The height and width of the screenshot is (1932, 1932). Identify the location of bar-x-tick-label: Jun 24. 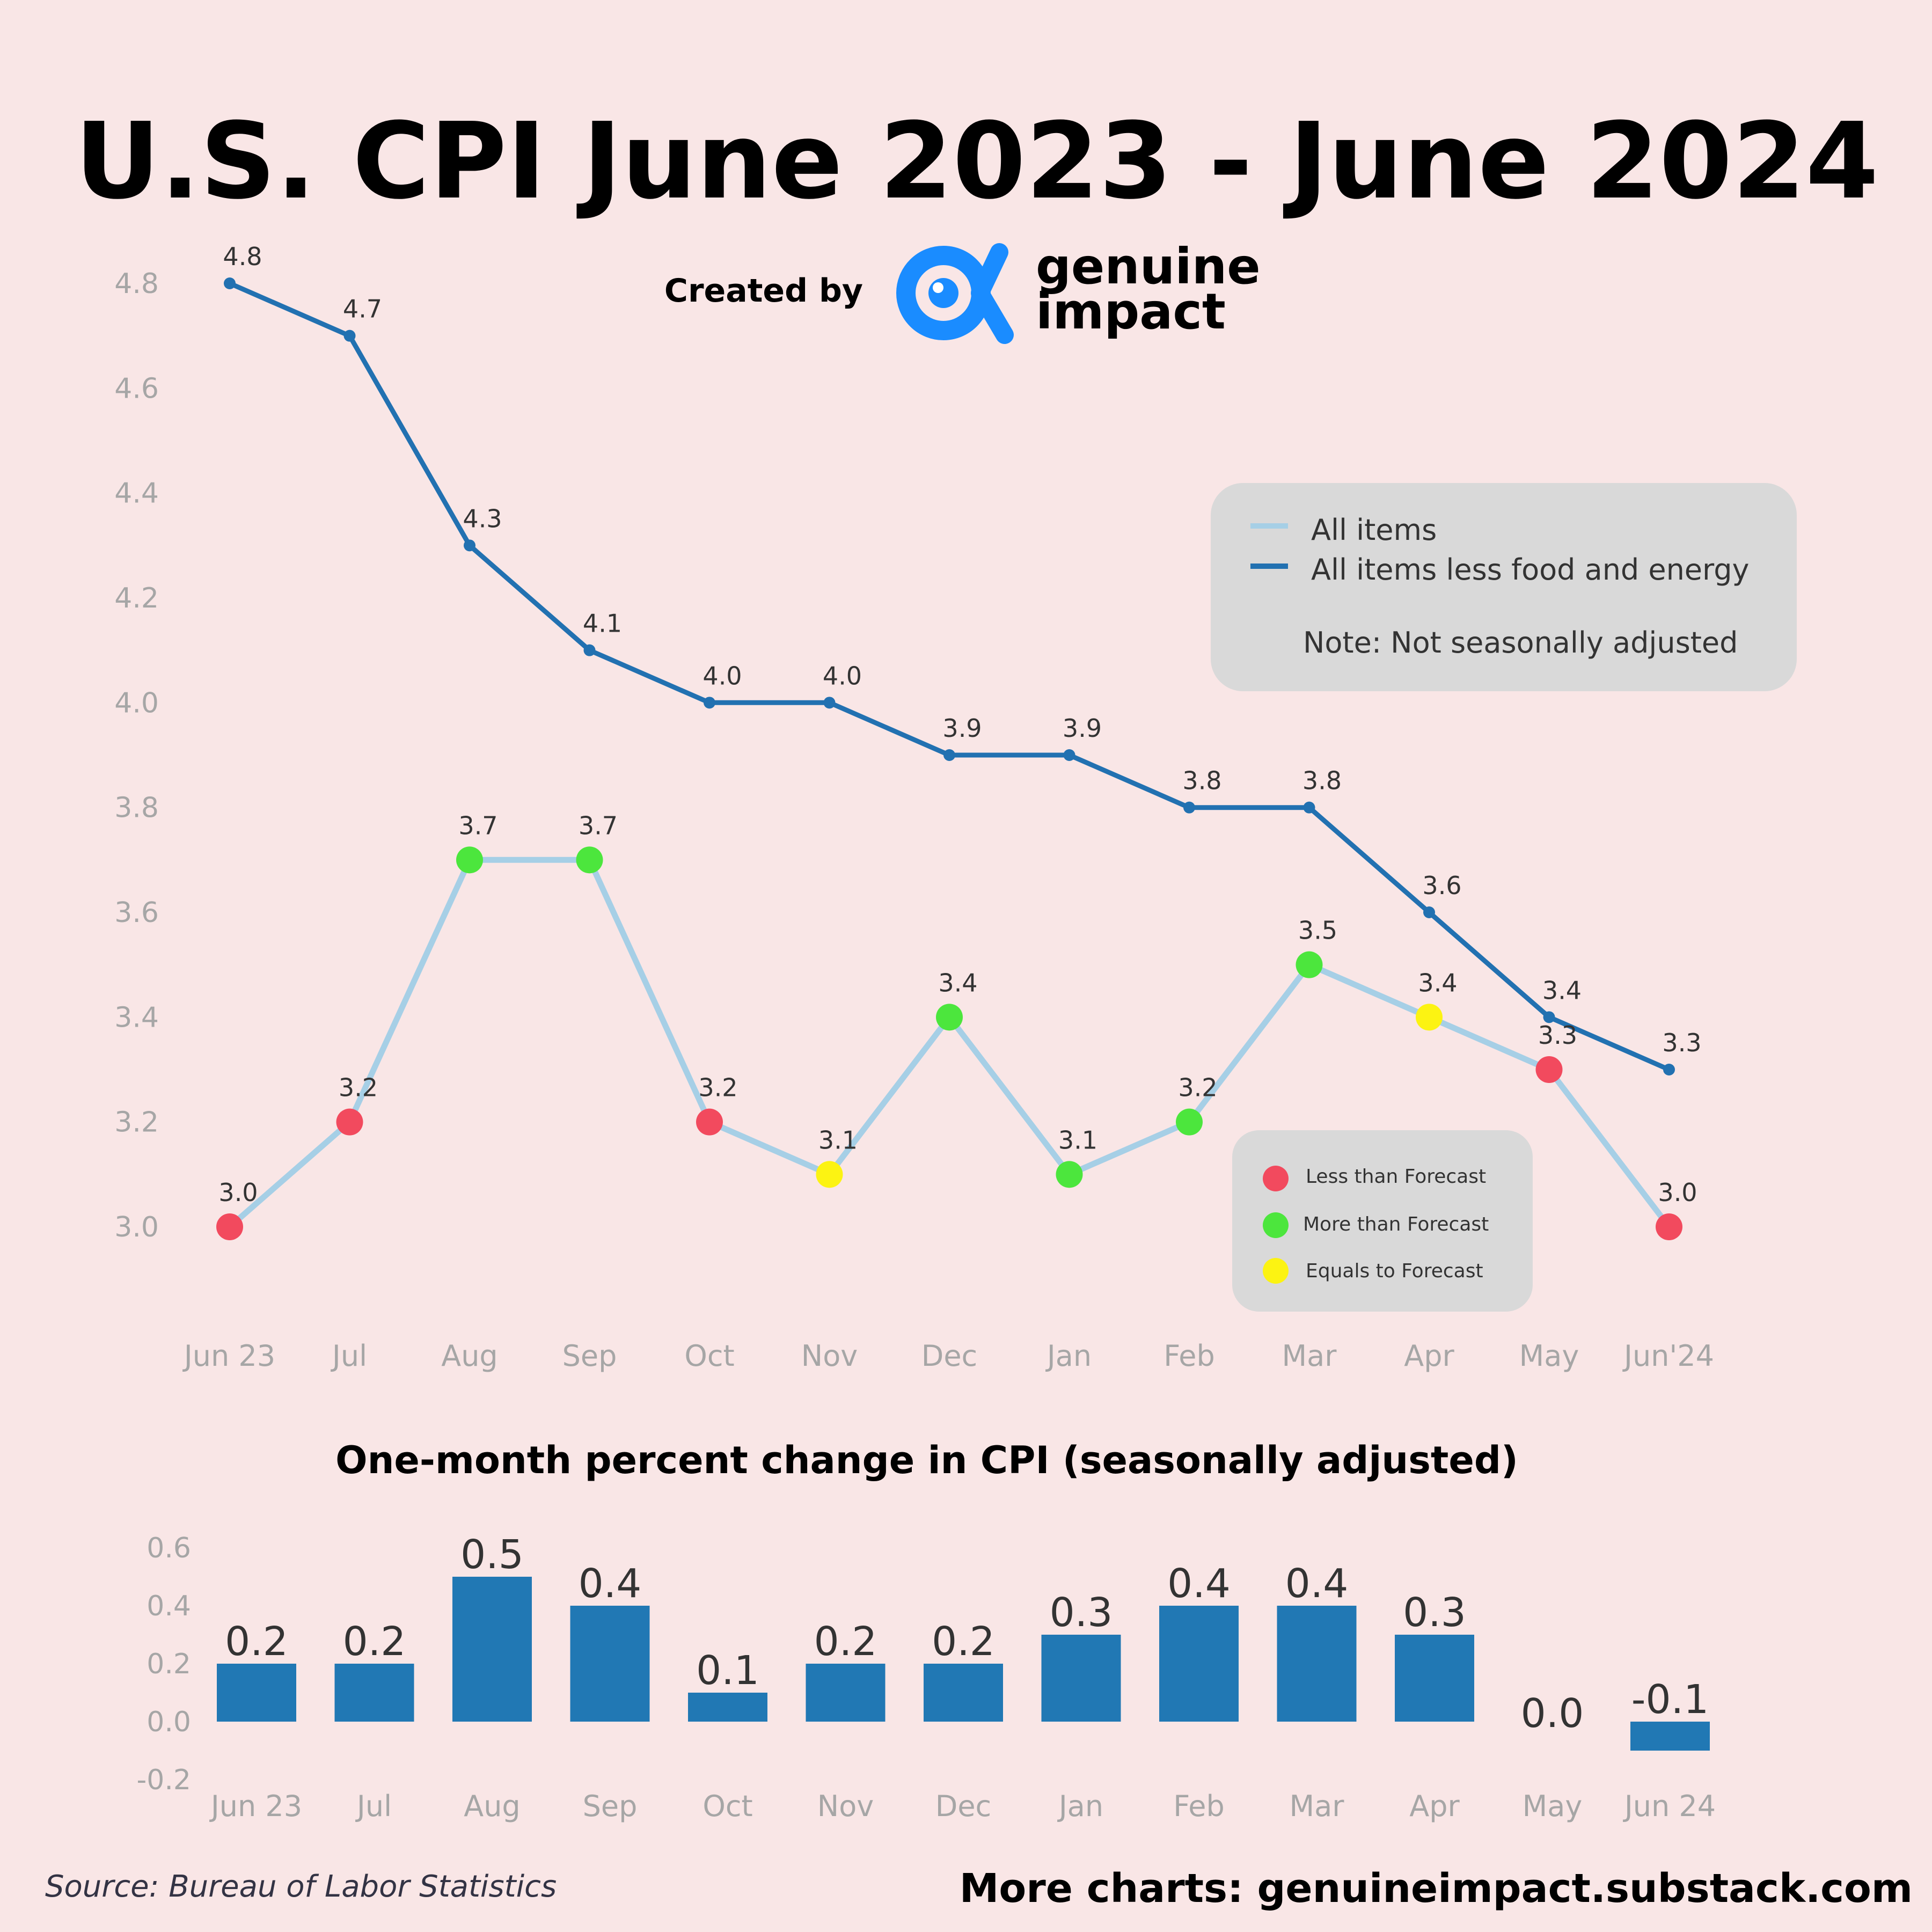
(1669, 1806).